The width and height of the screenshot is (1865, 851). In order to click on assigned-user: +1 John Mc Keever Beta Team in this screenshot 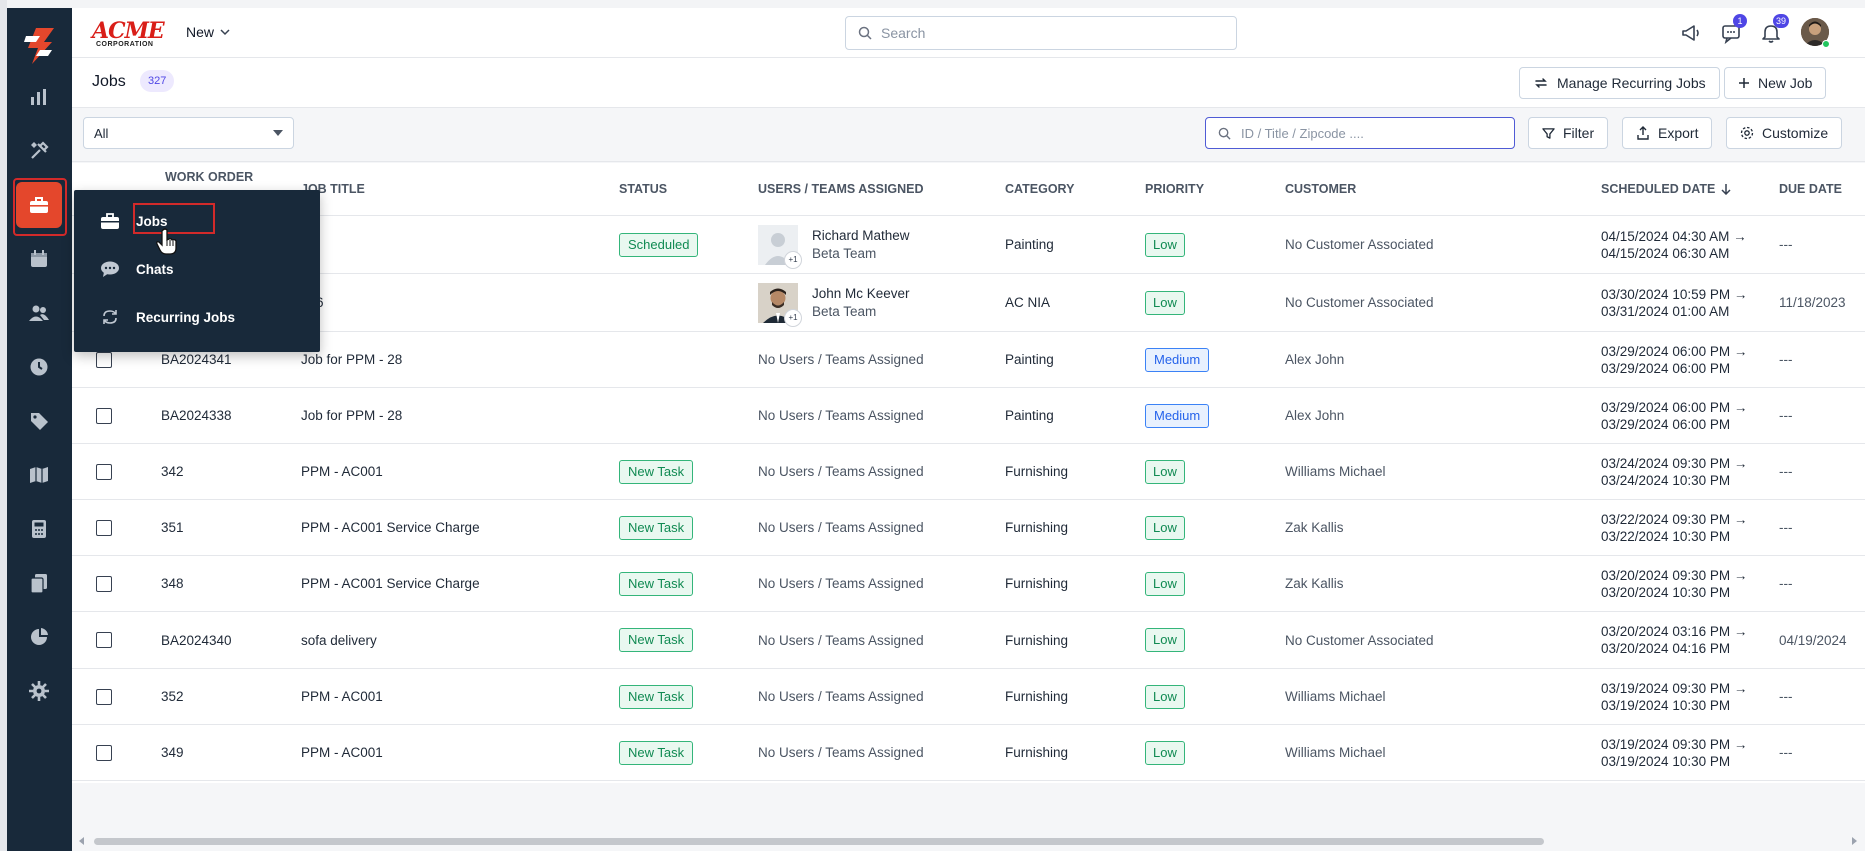, I will do `click(834, 302)`.